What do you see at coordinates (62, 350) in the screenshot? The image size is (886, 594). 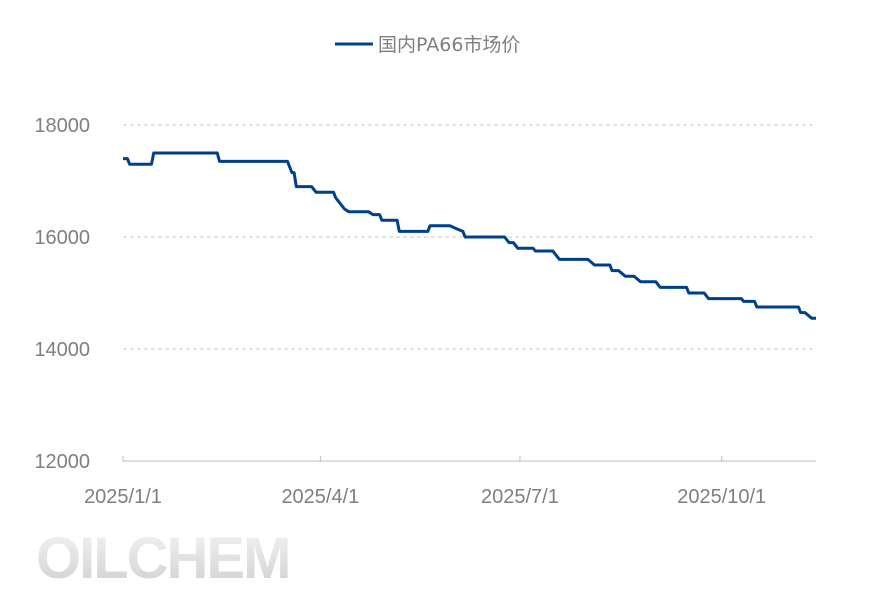 I see `y-tick-label: 14000` at bounding box center [62, 350].